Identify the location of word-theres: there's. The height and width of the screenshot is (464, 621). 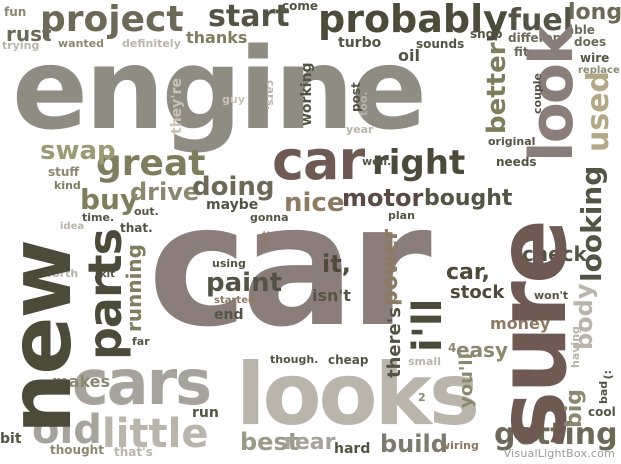
(394, 342).